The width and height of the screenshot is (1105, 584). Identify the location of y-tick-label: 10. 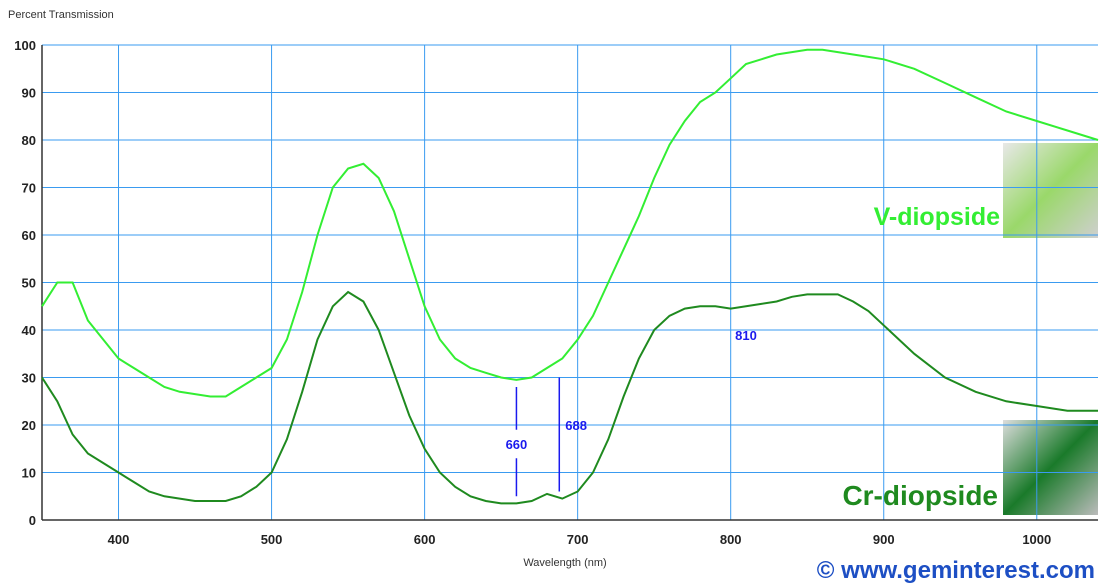
(29, 473).